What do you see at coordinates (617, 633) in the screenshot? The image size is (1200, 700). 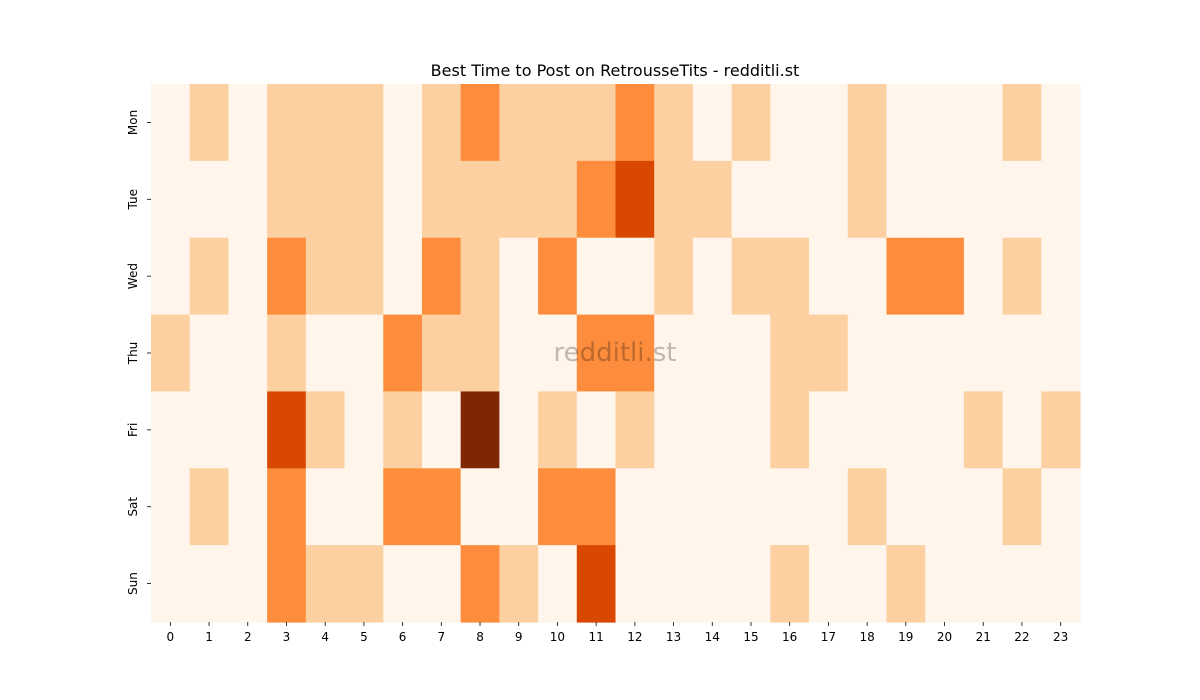 I see `x-axis: 0 1 2 3 4 5 6 7 8 9 10 11 12 13 14 15 16 17 18 19 20 21 22 23` at bounding box center [617, 633].